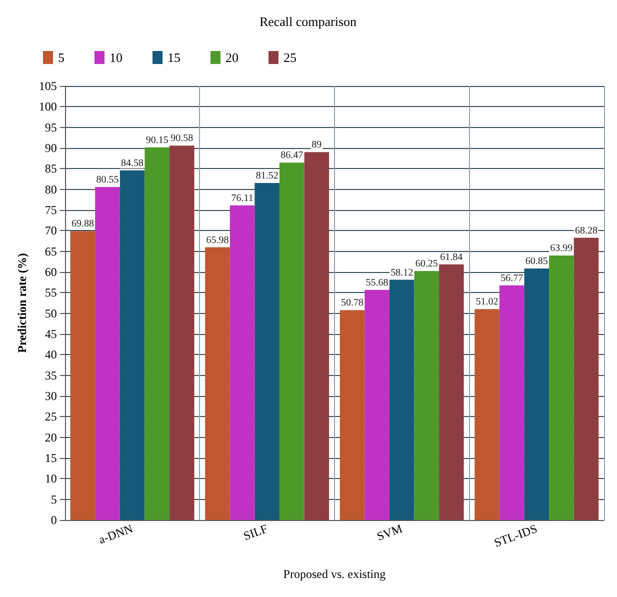 The width and height of the screenshot is (617, 597). What do you see at coordinates (22, 303) in the screenshot?
I see `y-axis-title: Prediction rate (%)` at bounding box center [22, 303].